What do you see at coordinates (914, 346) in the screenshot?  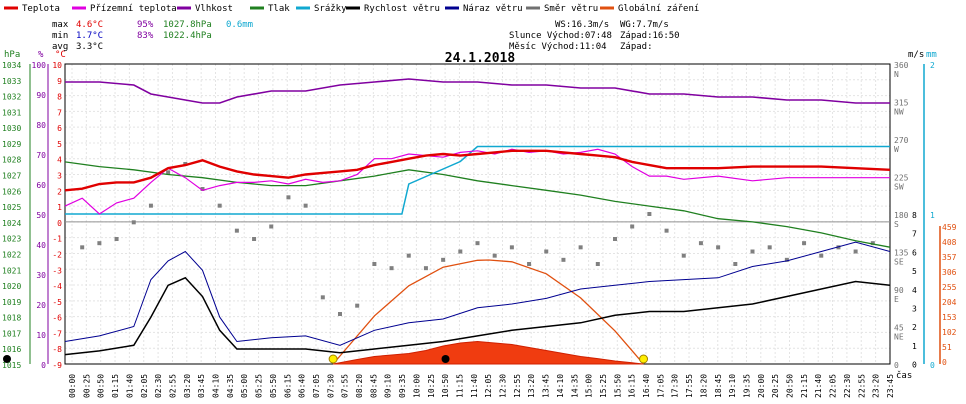 I see `ms-tick-label: 1` at bounding box center [914, 346].